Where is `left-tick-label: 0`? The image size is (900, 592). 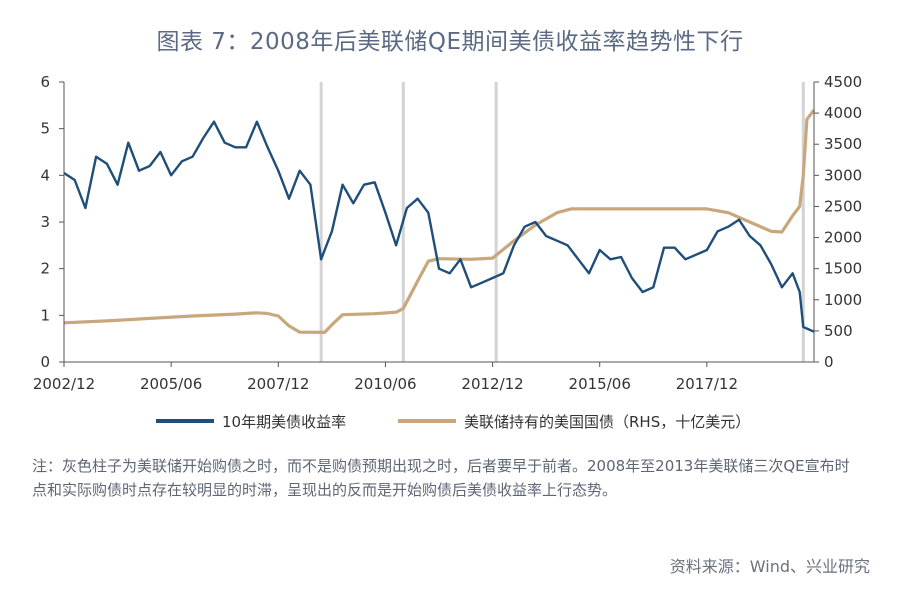 left-tick-label: 0 is located at coordinates (45, 362).